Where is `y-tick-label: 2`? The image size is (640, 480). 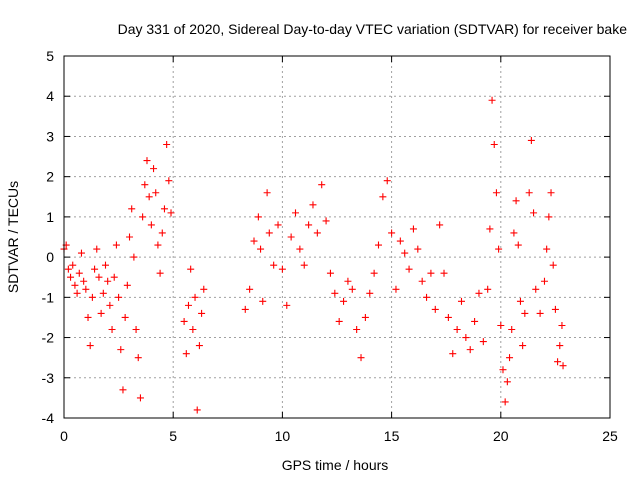 y-tick-label: 2 is located at coordinates (50, 177).